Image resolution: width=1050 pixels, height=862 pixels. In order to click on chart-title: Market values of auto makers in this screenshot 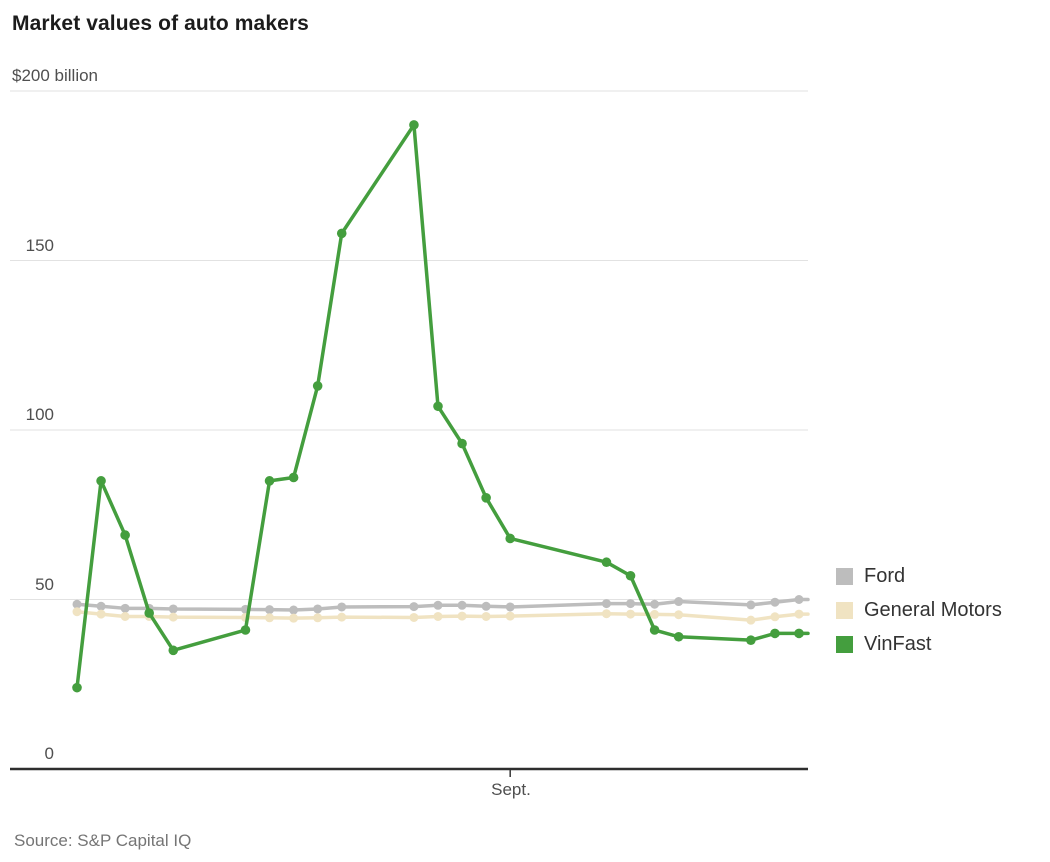, I will do `click(160, 23)`.